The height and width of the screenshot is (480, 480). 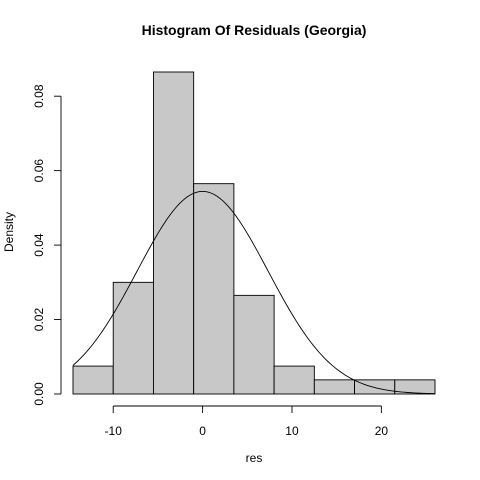 What do you see at coordinates (114, 431) in the screenshot?
I see `x-tick-label: -10` at bounding box center [114, 431].